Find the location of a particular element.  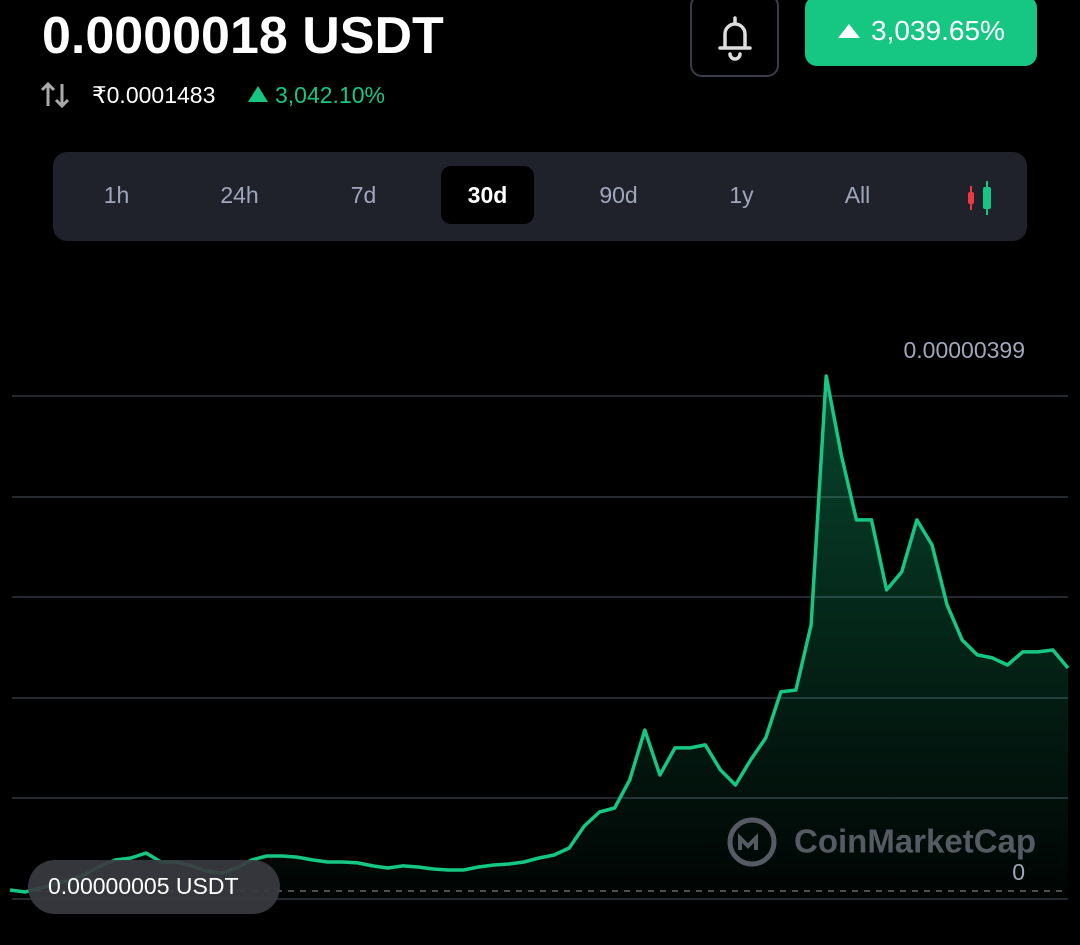

change-badge: 3,039.65% is located at coordinates (921, 33).